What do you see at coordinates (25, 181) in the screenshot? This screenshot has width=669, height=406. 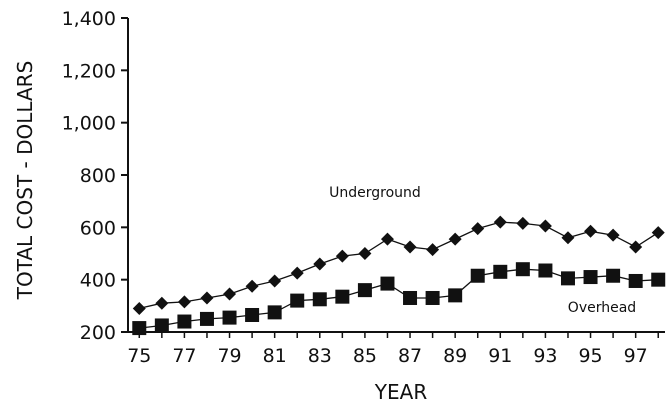 I see `y-axis-title: TOTAL COST - DOLLARS` at bounding box center [25, 181].